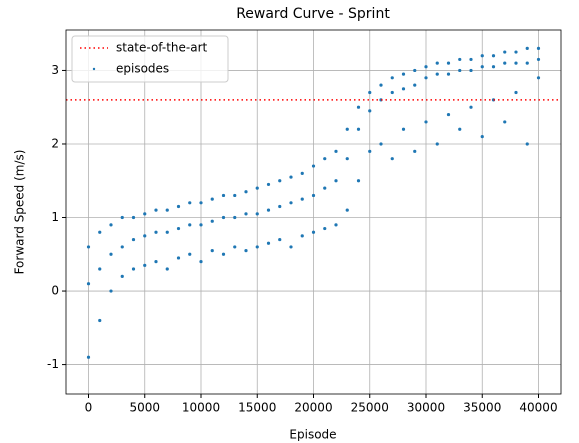 This screenshot has width=579, height=443. I want to click on x-tick-label: 35000, so click(482, 408).